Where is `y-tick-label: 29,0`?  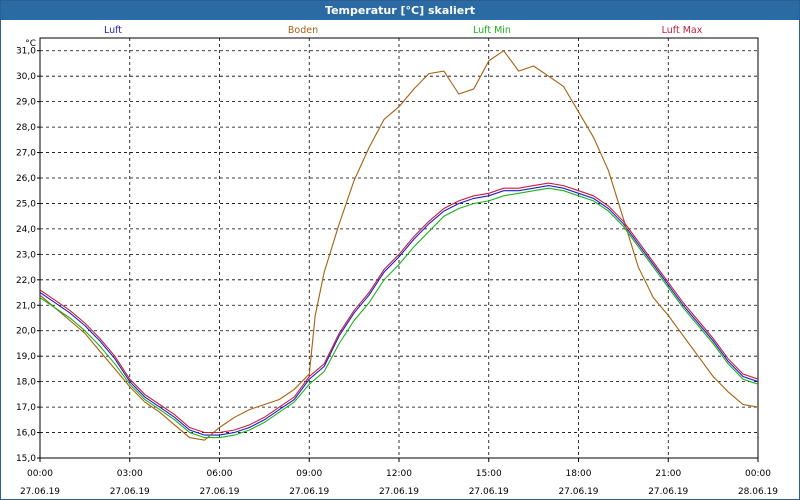
y-tick-label: 29,0 is located at coordinates (26, 103).